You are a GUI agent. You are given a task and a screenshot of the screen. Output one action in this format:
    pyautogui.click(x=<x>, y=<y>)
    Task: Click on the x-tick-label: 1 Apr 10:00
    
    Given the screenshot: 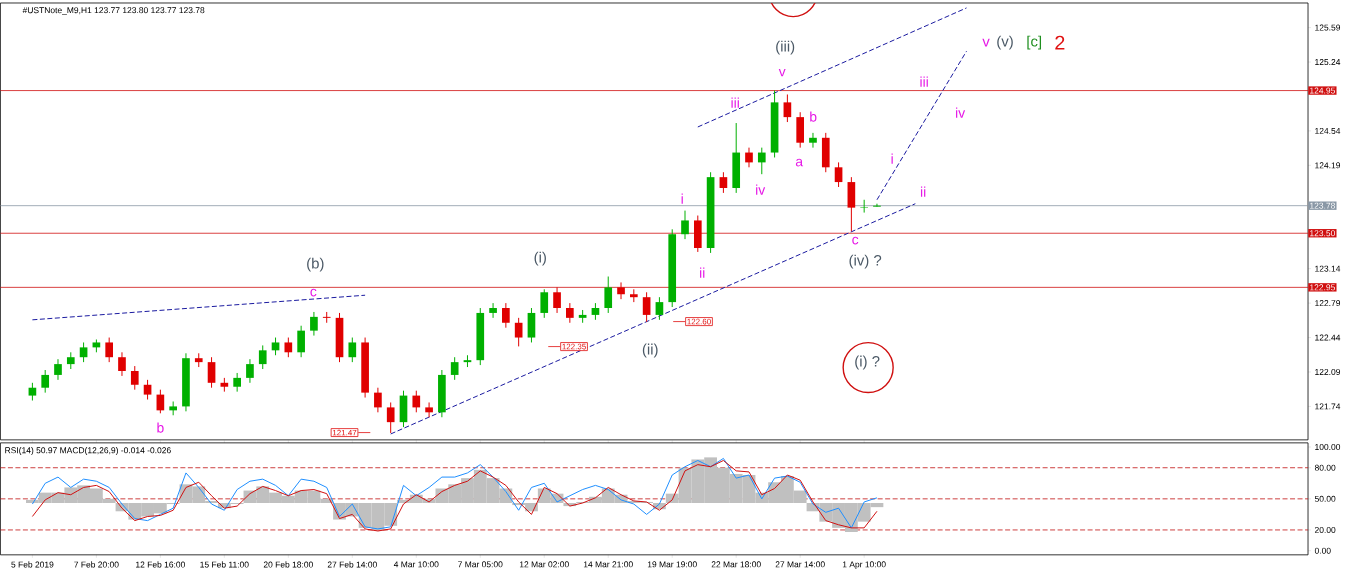 What is the action you would take?
    pyautogui.click(x=864, y=565)
    